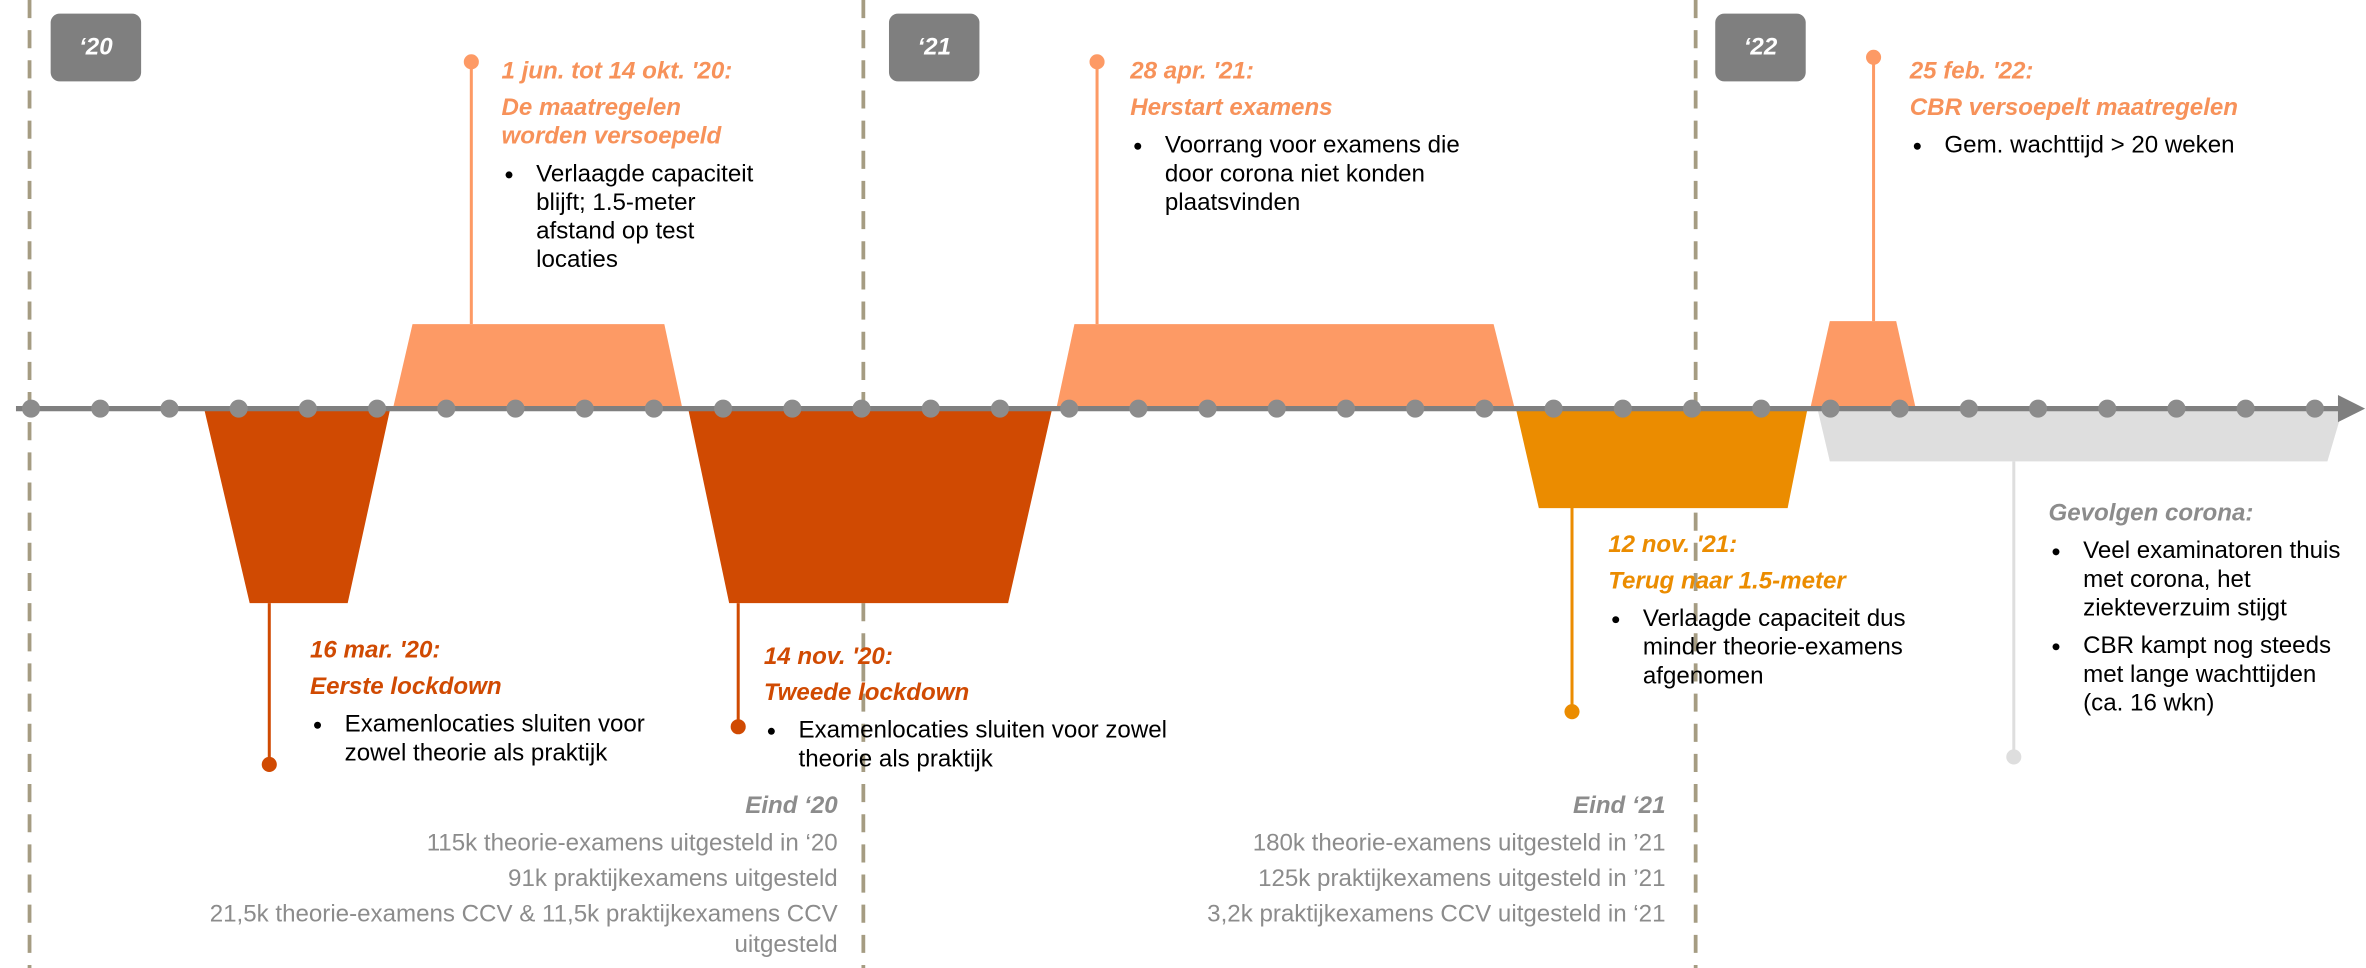 The height and width of the screenshot is (968, 2366). What do you see at coordinates (1672, 544) in the screenshot?
I see `event-date: 12 nov. '21:` at bounding box center [1672, 544].